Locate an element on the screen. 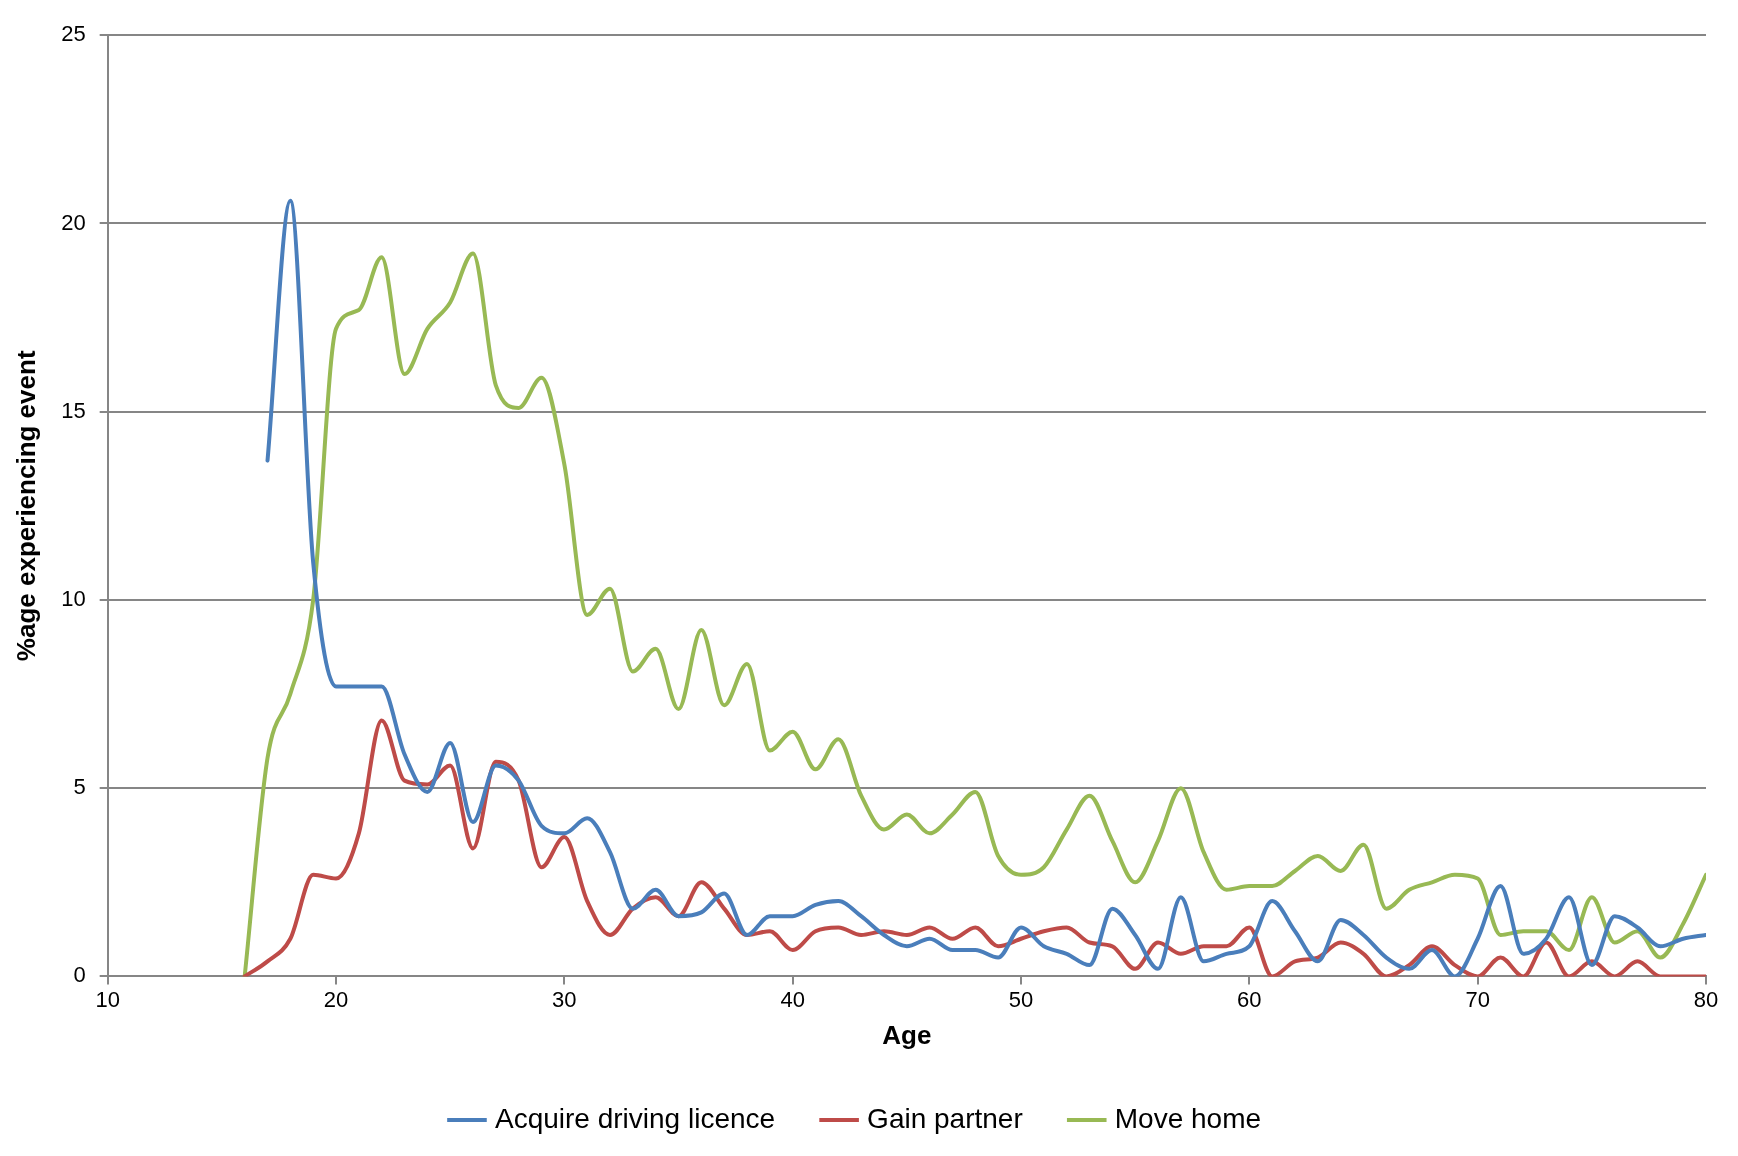 The height and width of the screenshot is (1156, 1738). y-tick-label: 15 is located at coordinates (73, 410).